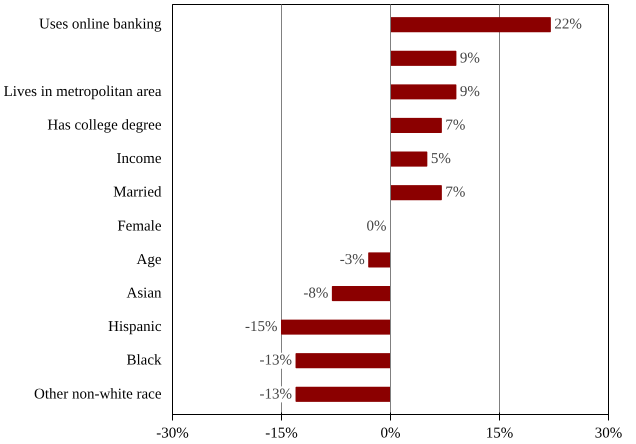 This screenshot has width=636, height=444. Describe the element at coordinates (568, 24) in the screenshot. I see `data-label: 22%` at that location.